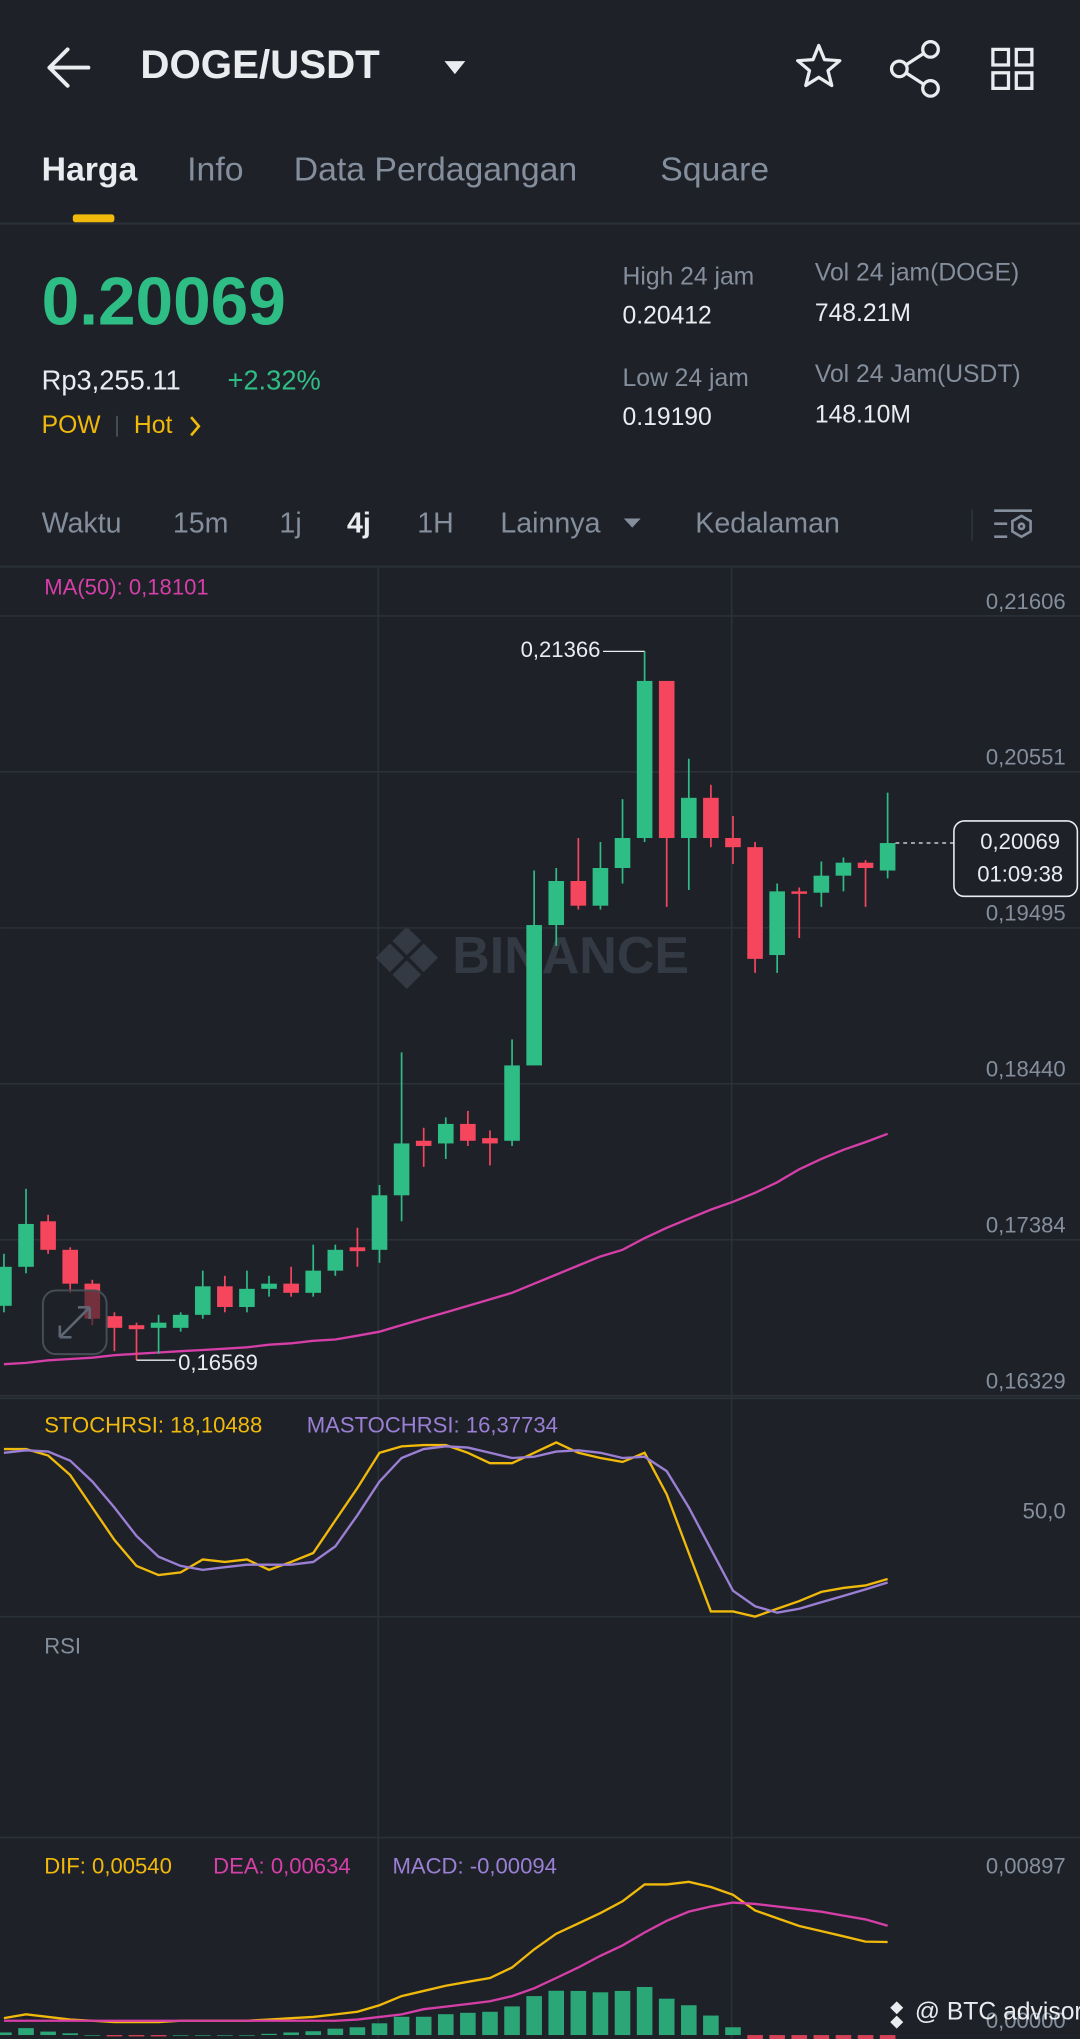  I want to click on last-price-label: 0,20069, so click(1020, 841).